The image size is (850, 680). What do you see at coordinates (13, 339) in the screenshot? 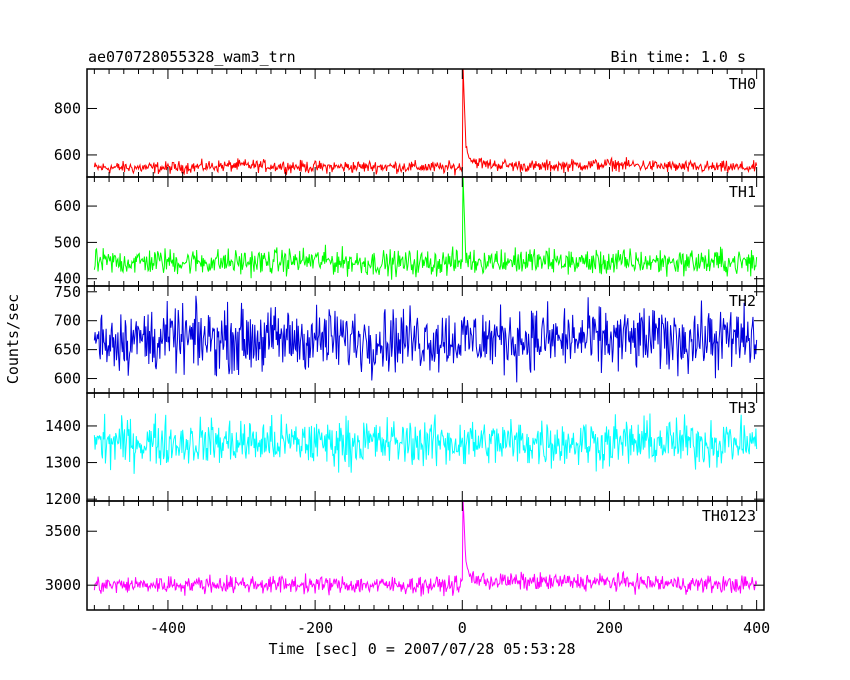
I see `y-axis-label: Counts/sec` at bounding box center [13, 339].